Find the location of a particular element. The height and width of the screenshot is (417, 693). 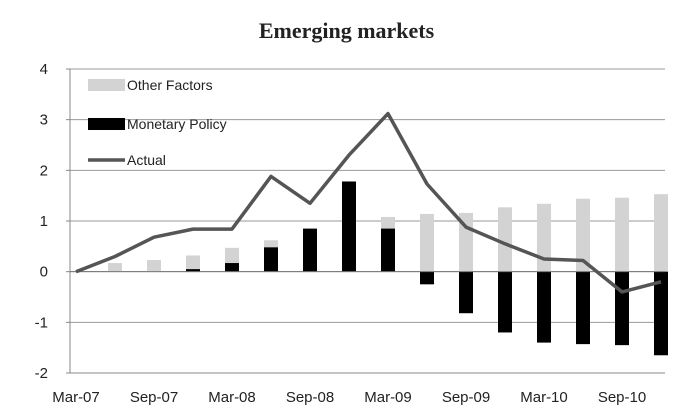

y-tick-label: 1 is located at coordinates (44, 221).